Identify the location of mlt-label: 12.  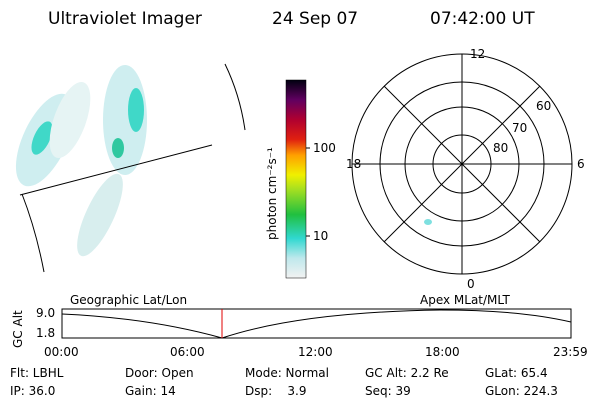
(477, 54).